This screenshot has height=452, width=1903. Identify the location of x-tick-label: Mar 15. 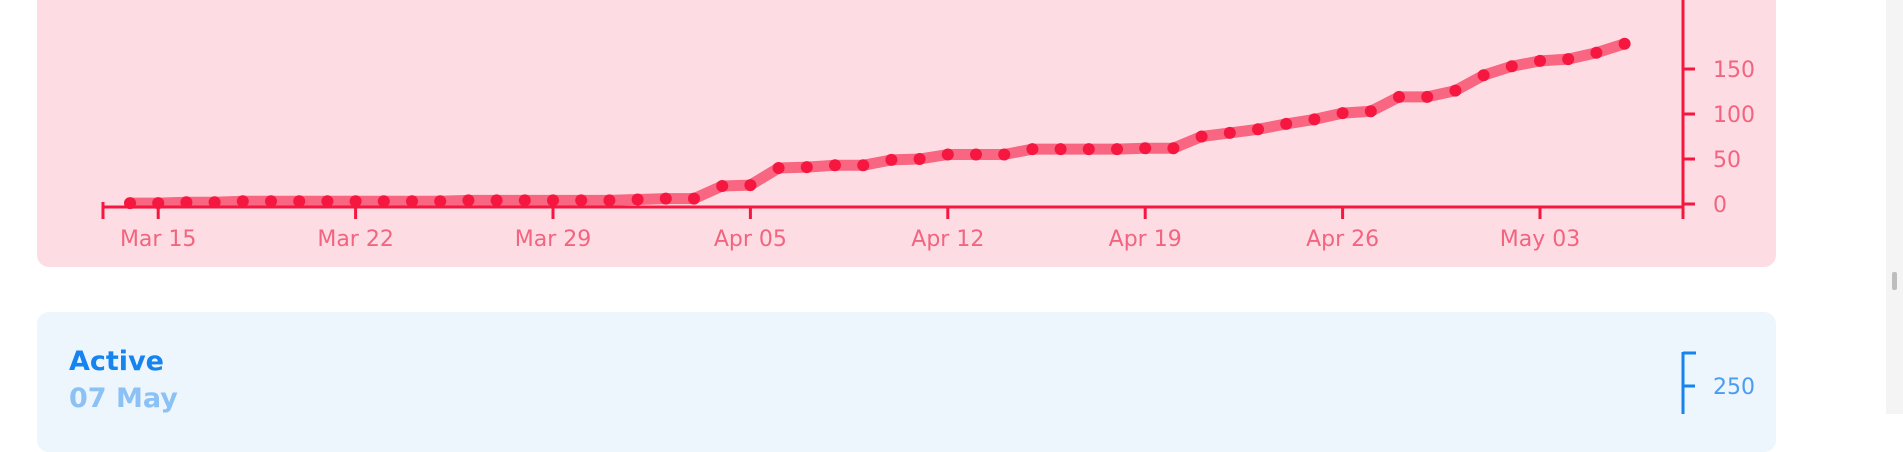
(158, 239).